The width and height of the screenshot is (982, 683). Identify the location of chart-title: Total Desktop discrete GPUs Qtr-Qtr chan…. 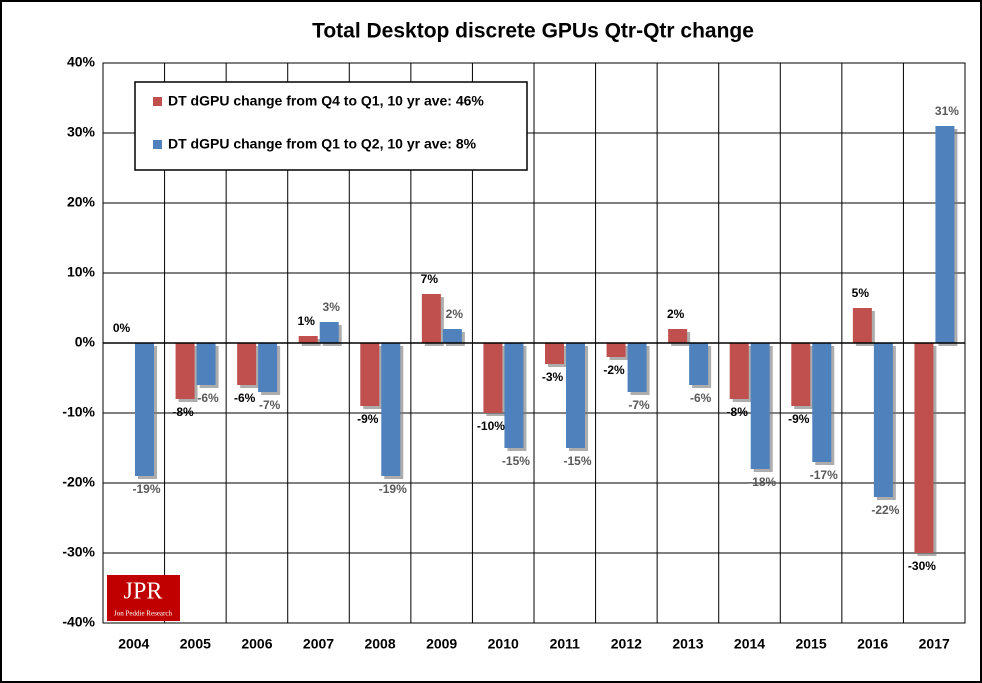
(533, 31).